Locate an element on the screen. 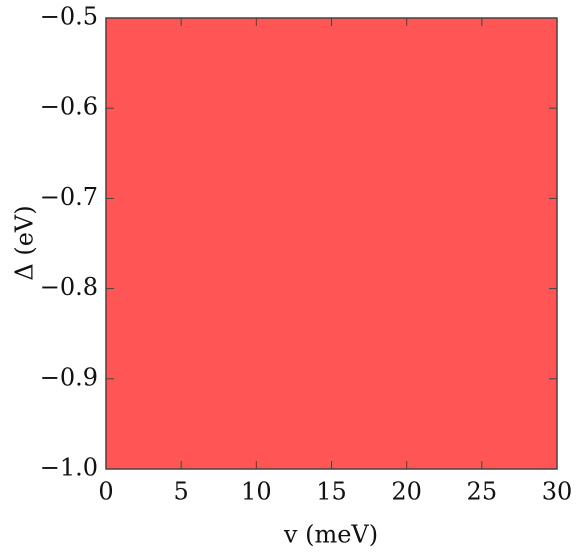 The height and width of the screenshot is (553, 576). y-tick-label: −1.0 is located at coordinates (69, 468).